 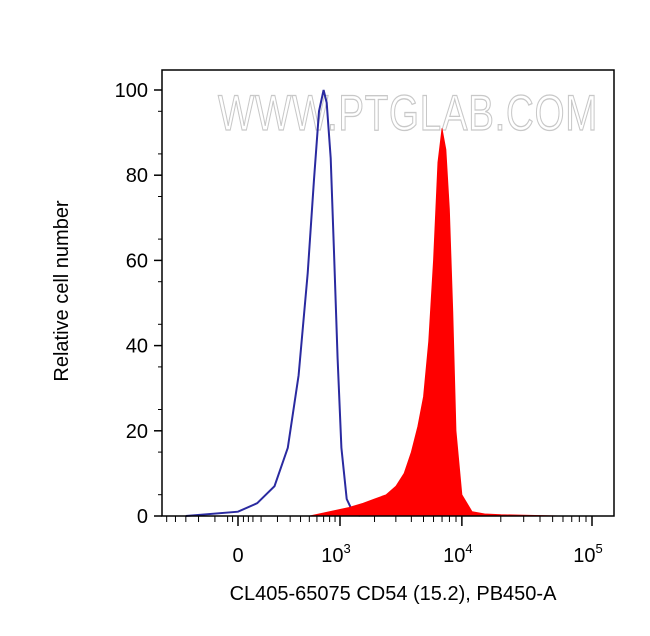 I want to click on x-tick-label: 10⁵, so click(x=587, y=554).